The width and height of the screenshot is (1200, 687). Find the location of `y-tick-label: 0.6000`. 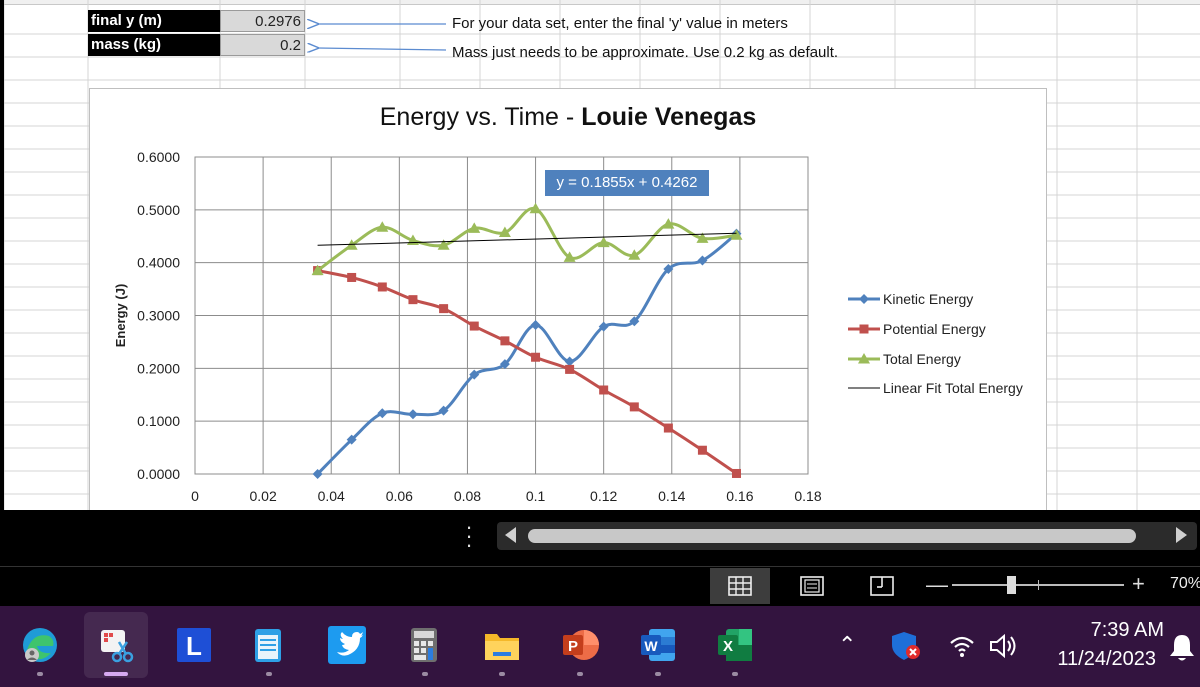

y-tick-label: 0.6000 is located at coordinates (158, 157).